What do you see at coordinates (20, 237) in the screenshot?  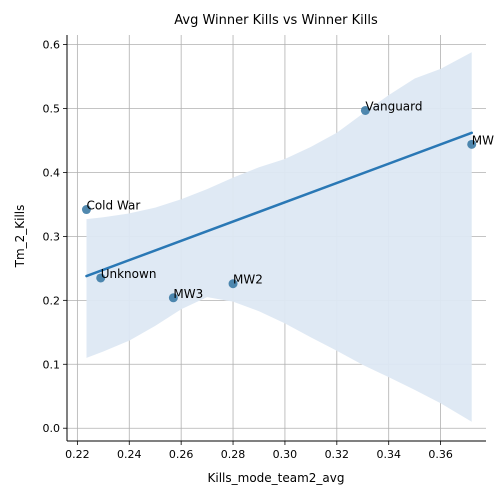 I see `y-axis-label: Tm_2_Kills` at bounding box center [20, 237].